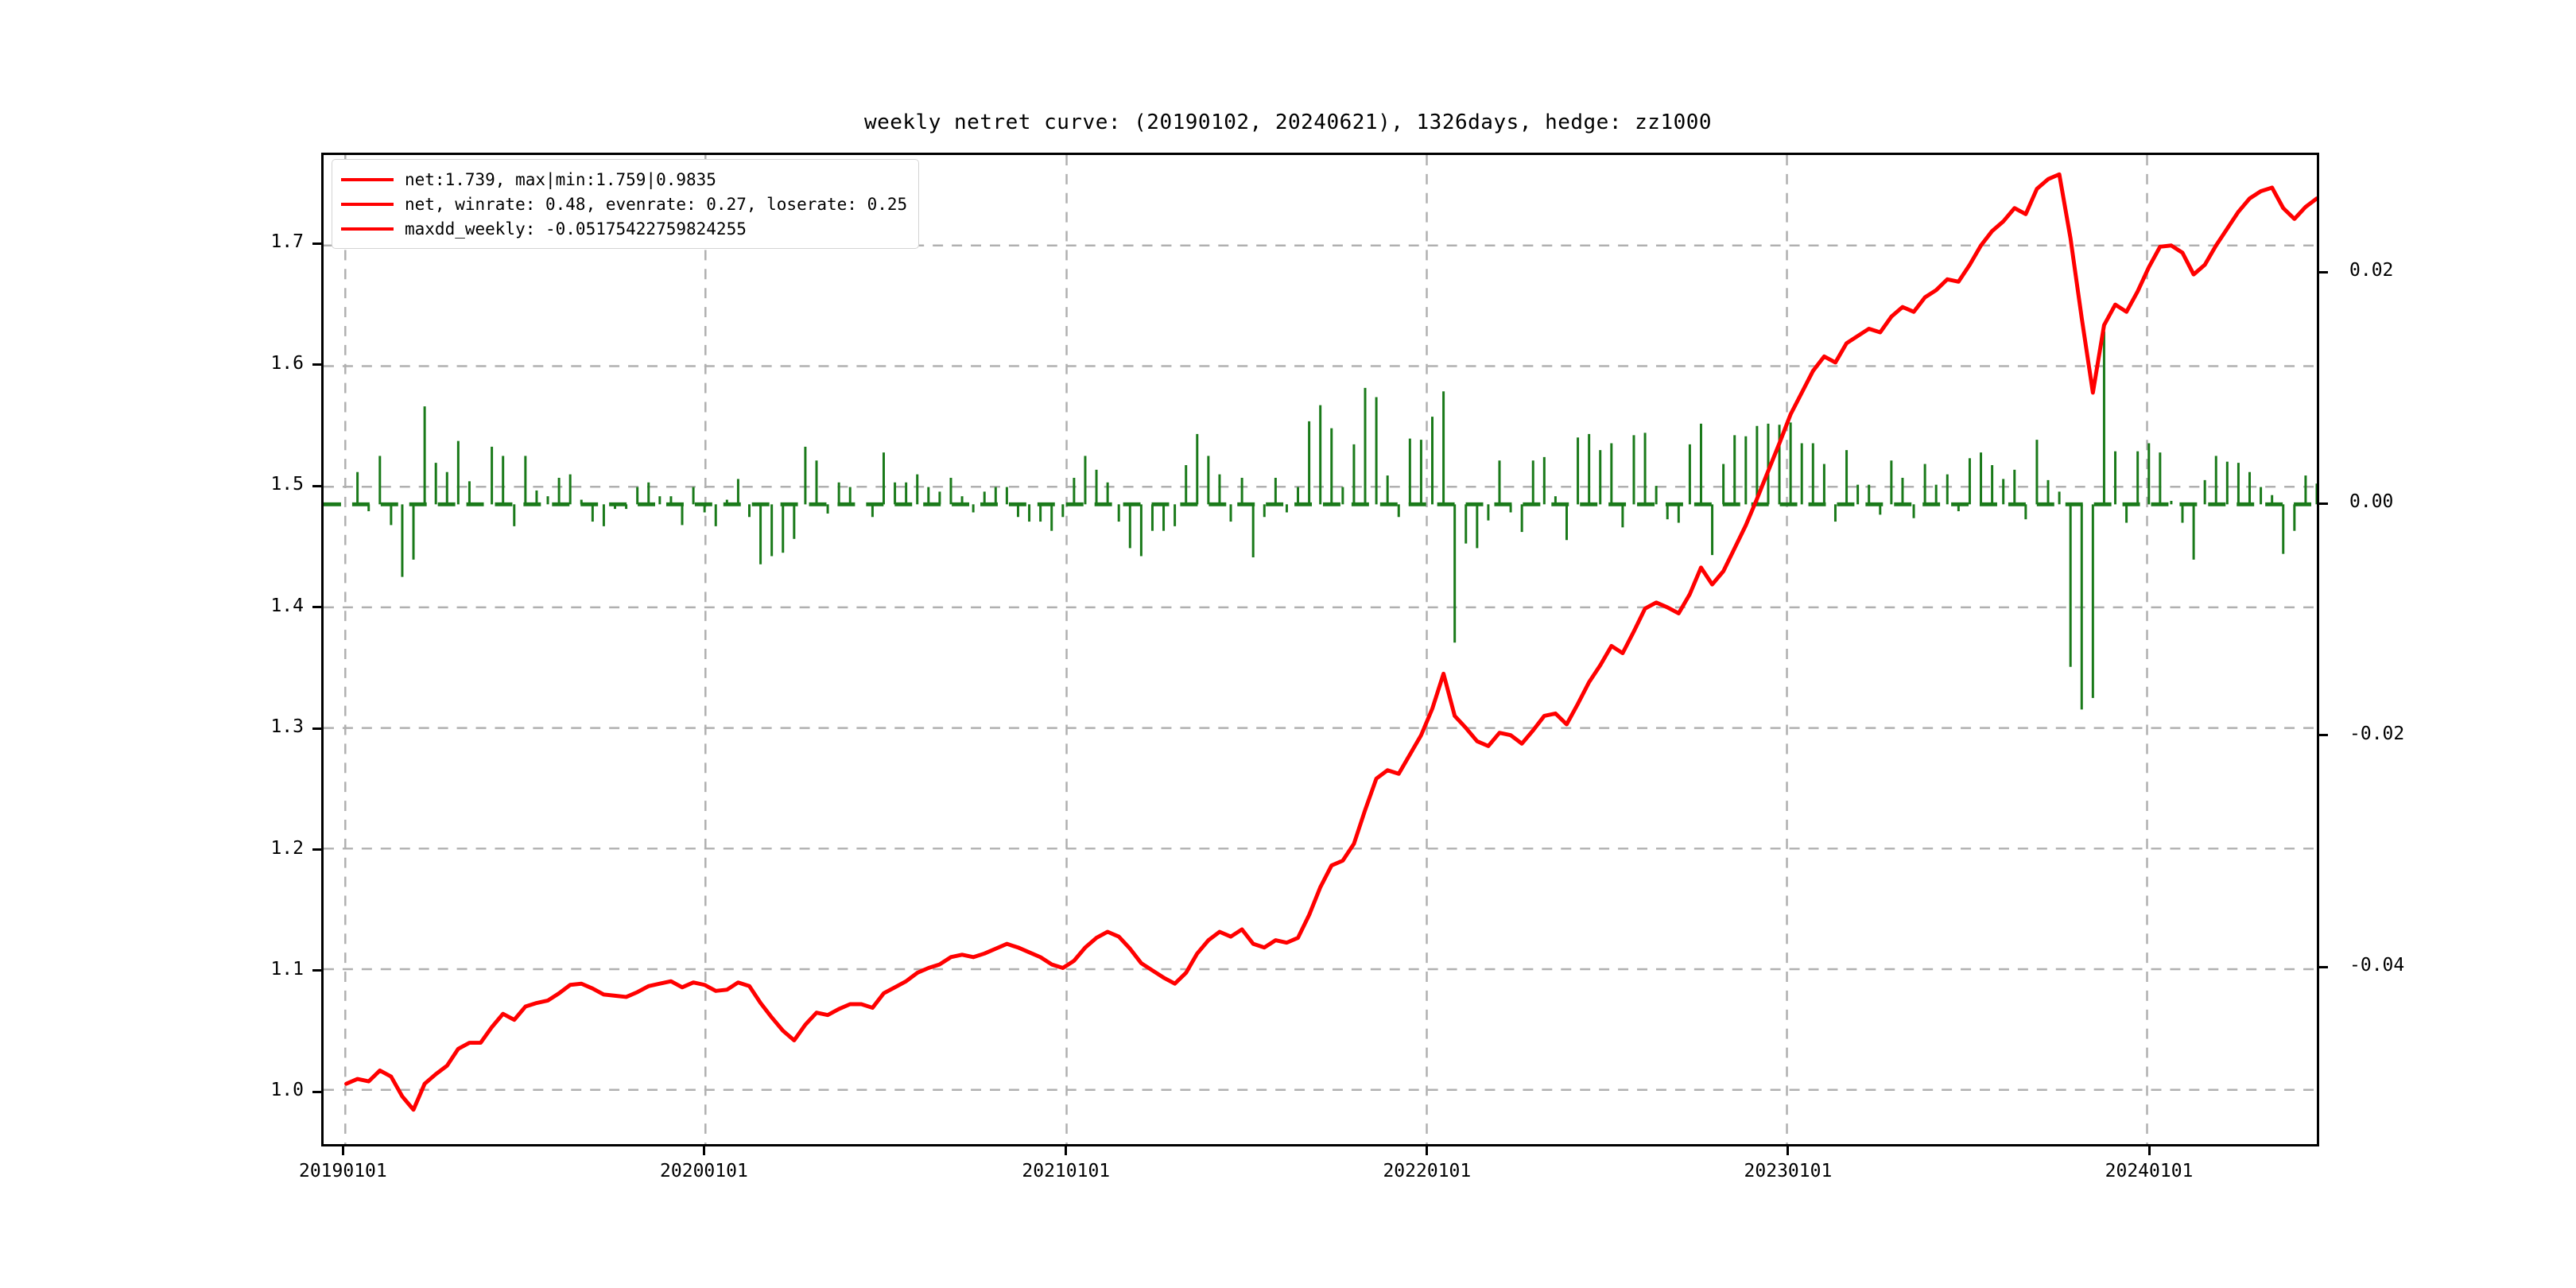 Image resolution: width=2576 pixels, height=1288 pixels. What do you see at coordinates (287, 727) in the screenshot?
I see `y-axis-tick-label-left: 1.3` at bounding box center [287, 727].